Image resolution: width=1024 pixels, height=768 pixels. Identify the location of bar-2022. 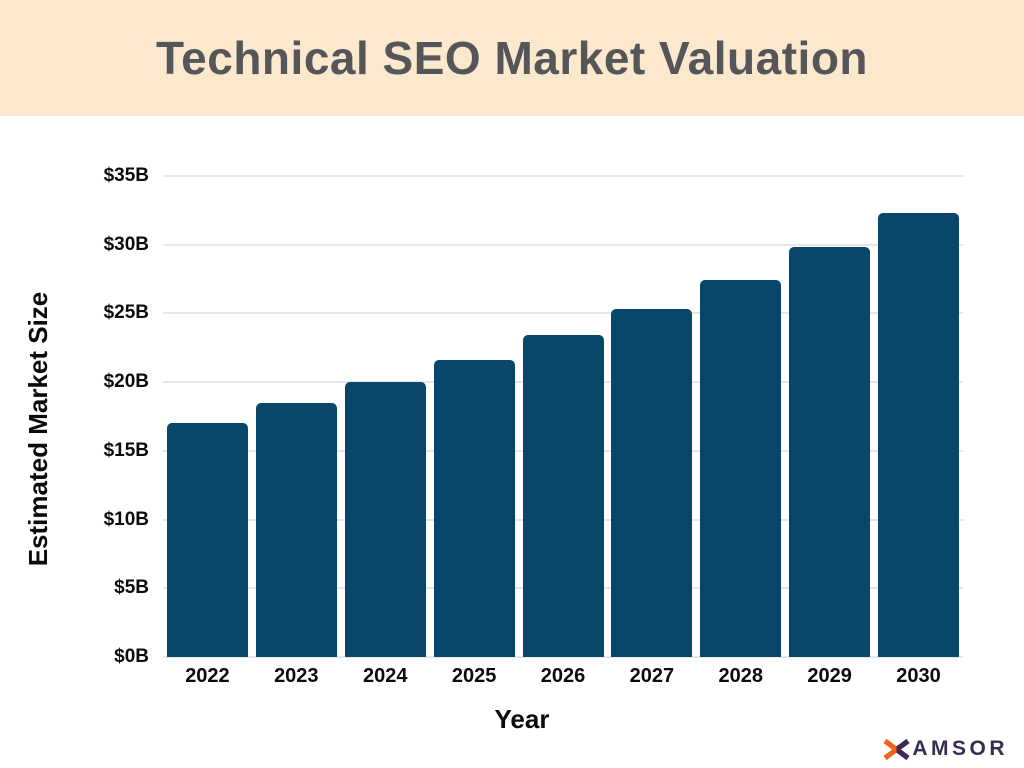
(207, 540).